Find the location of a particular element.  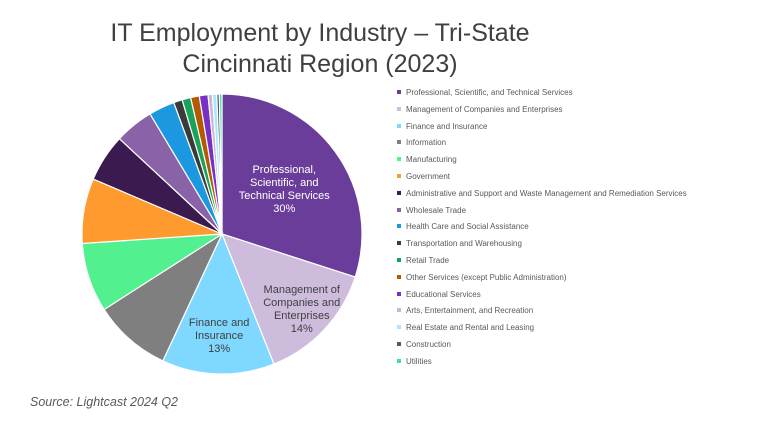

legend-item-16: Utilities is located at coordinates (582, 365).